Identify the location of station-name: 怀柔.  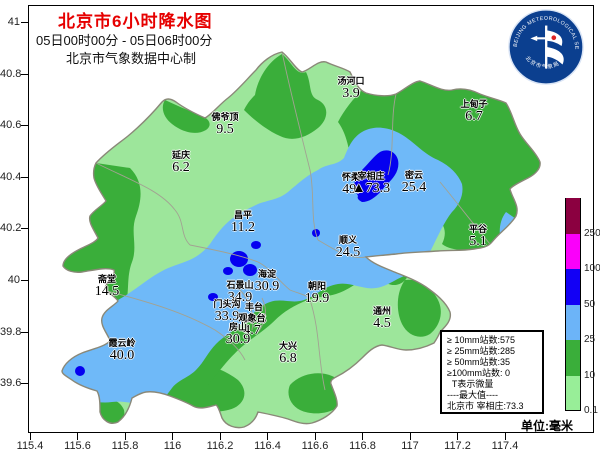
(351, 177).